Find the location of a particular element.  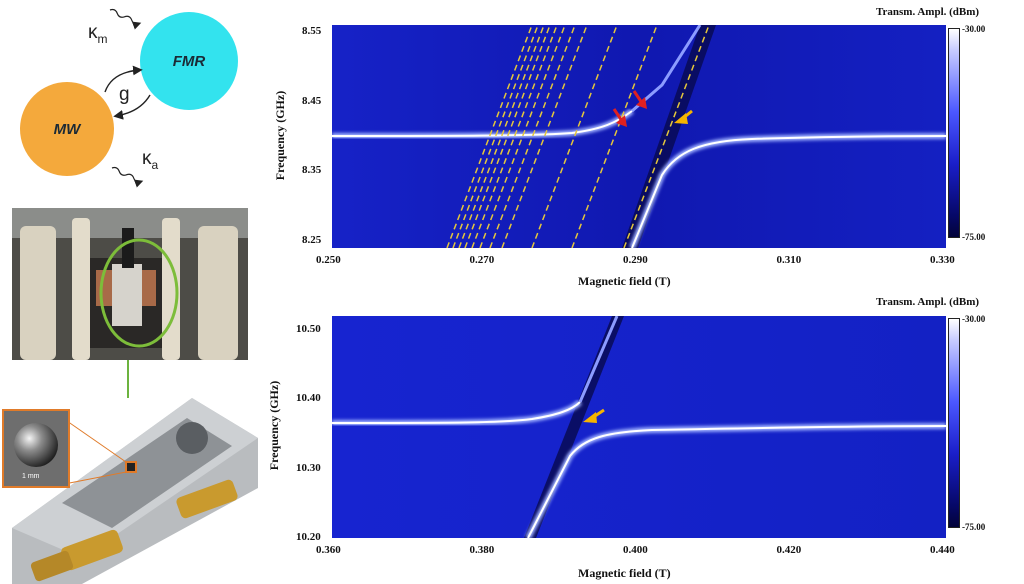

top-colorbar-min: -75.00 is located at coordinates (974, 237).